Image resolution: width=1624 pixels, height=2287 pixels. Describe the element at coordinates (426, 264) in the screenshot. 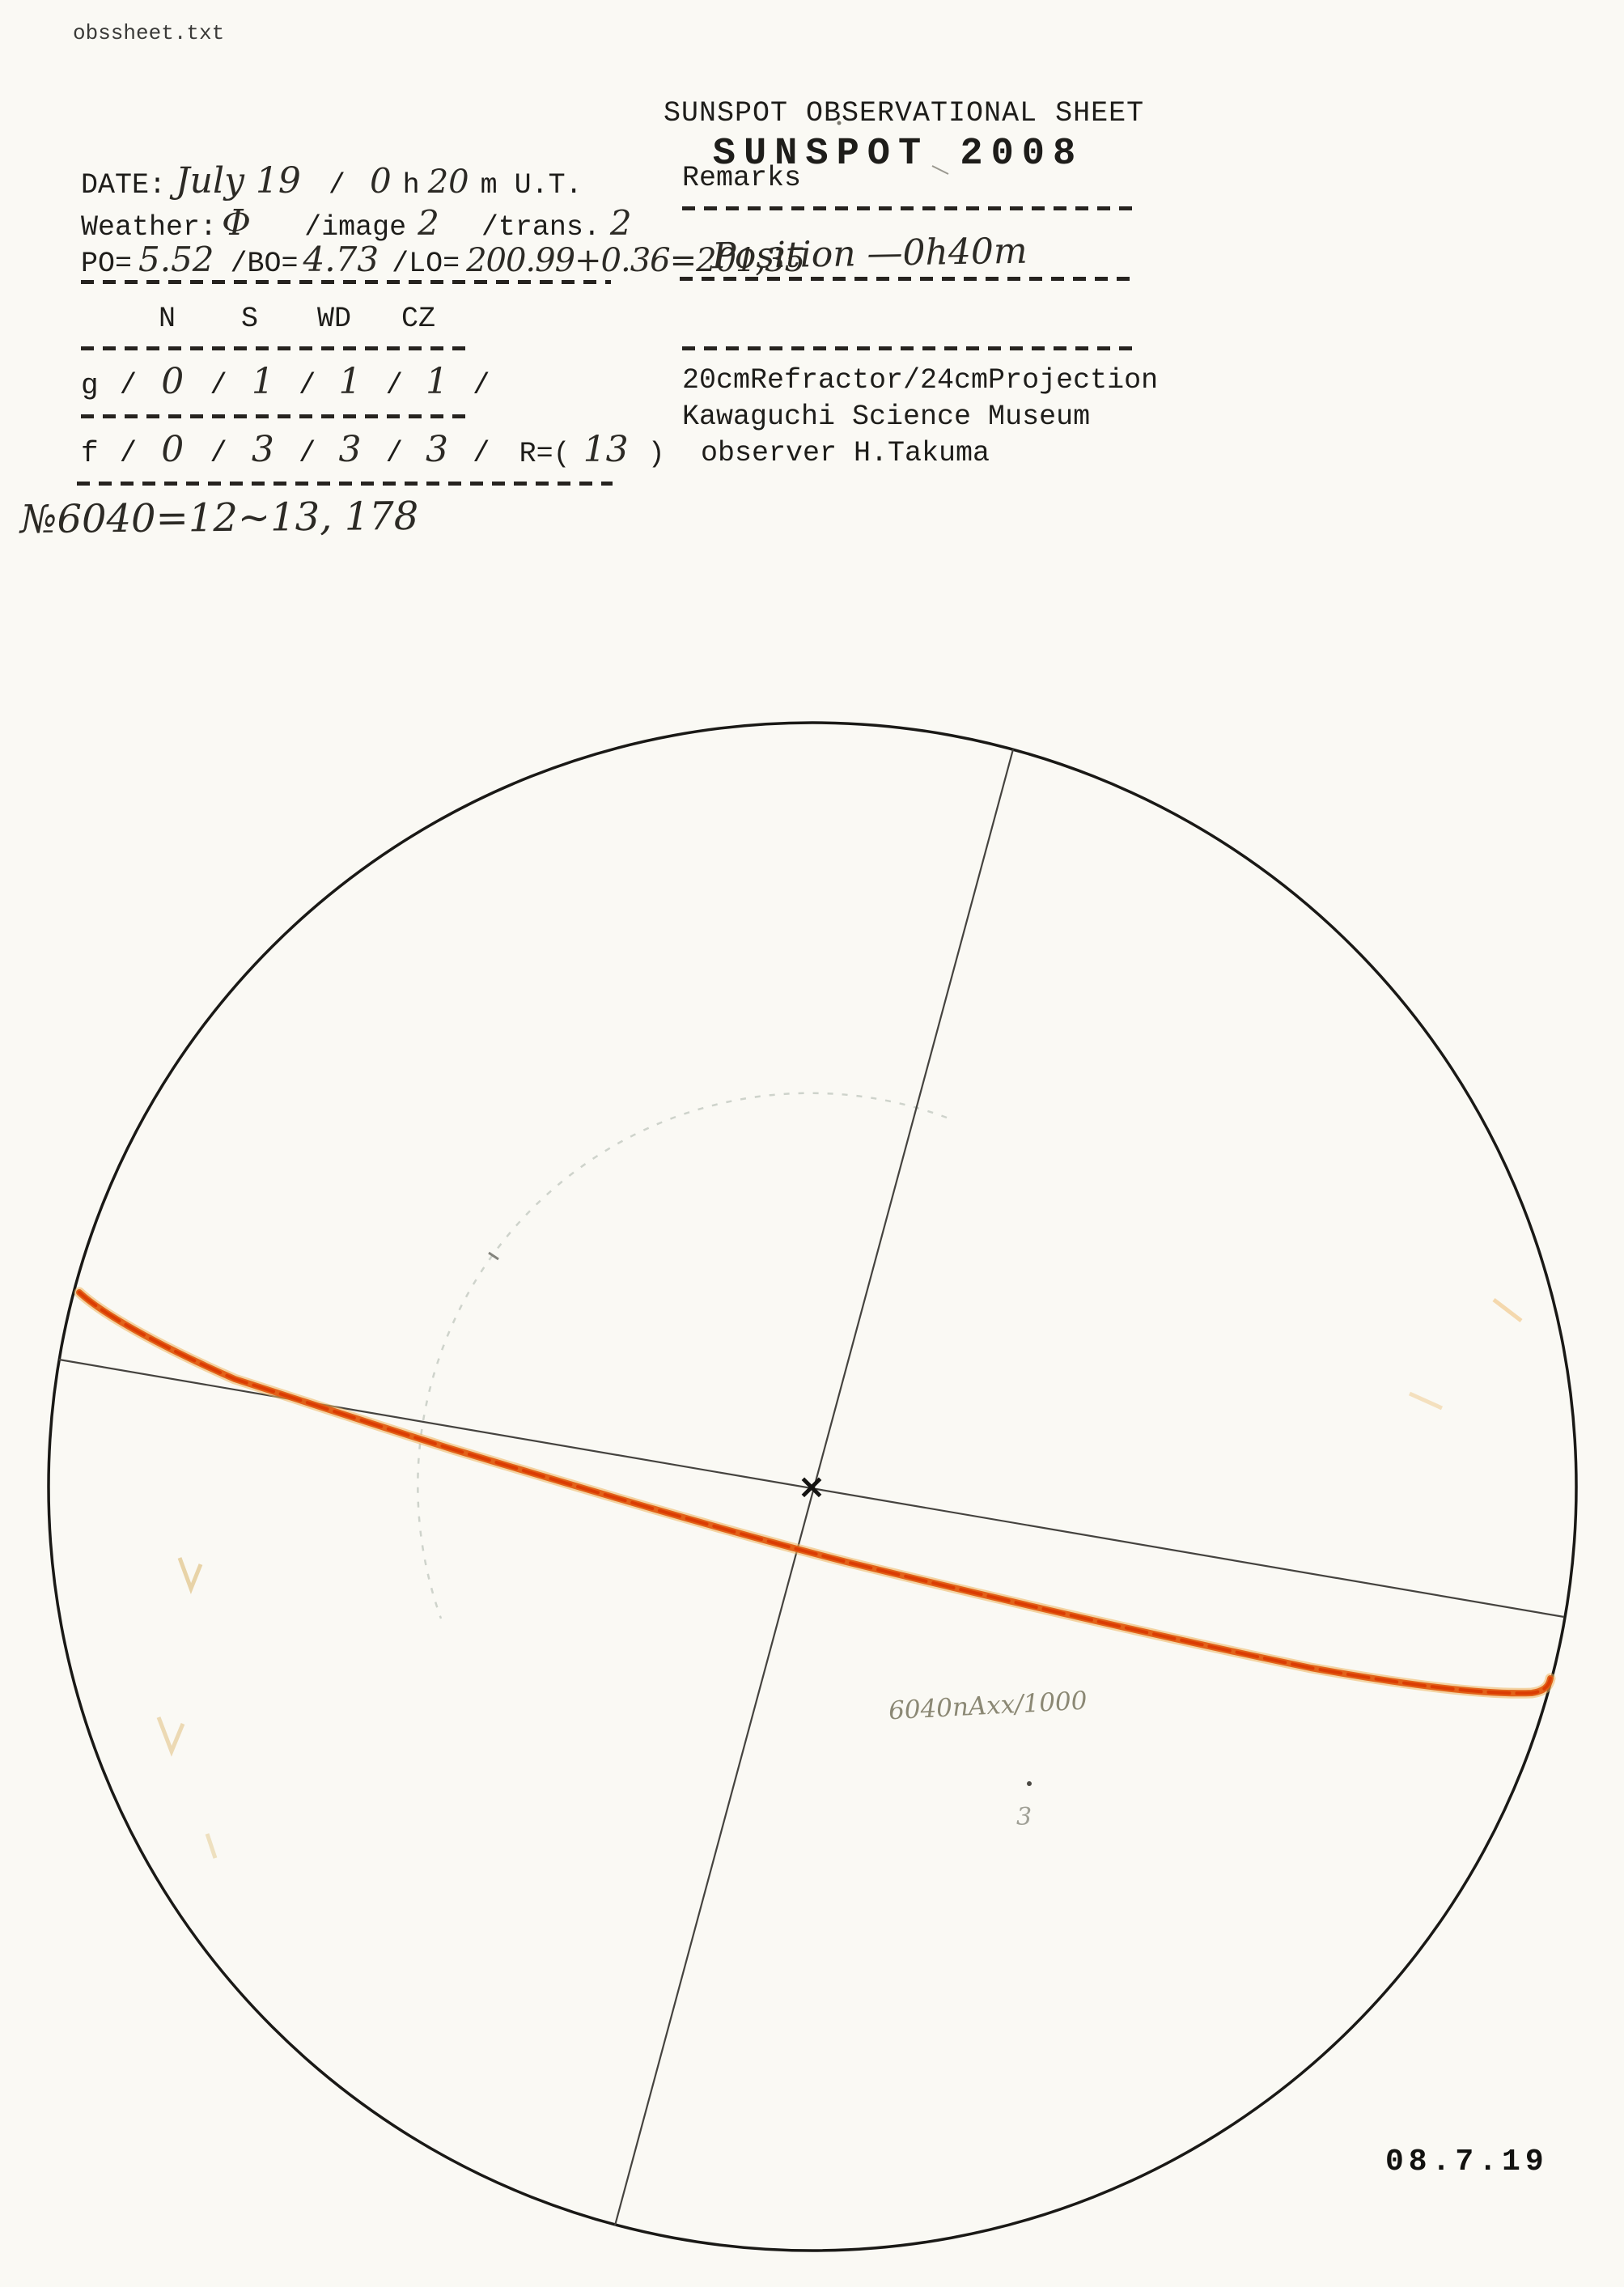

I see `lo-label: /LO=` at that location.